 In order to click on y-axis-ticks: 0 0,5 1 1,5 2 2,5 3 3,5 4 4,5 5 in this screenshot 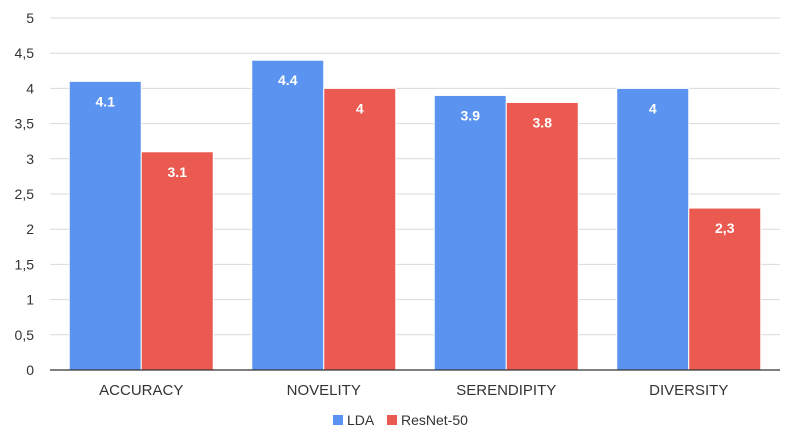, I will do `click(25, 194)`.